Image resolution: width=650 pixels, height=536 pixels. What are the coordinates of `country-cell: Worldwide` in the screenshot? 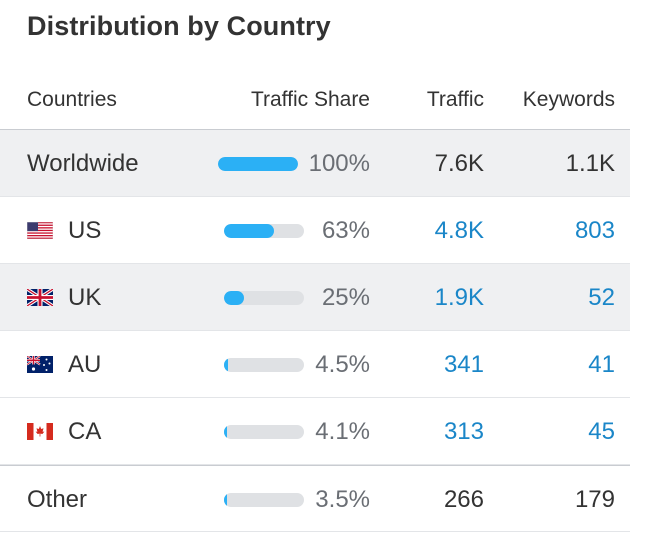 It's located at (83, 163).